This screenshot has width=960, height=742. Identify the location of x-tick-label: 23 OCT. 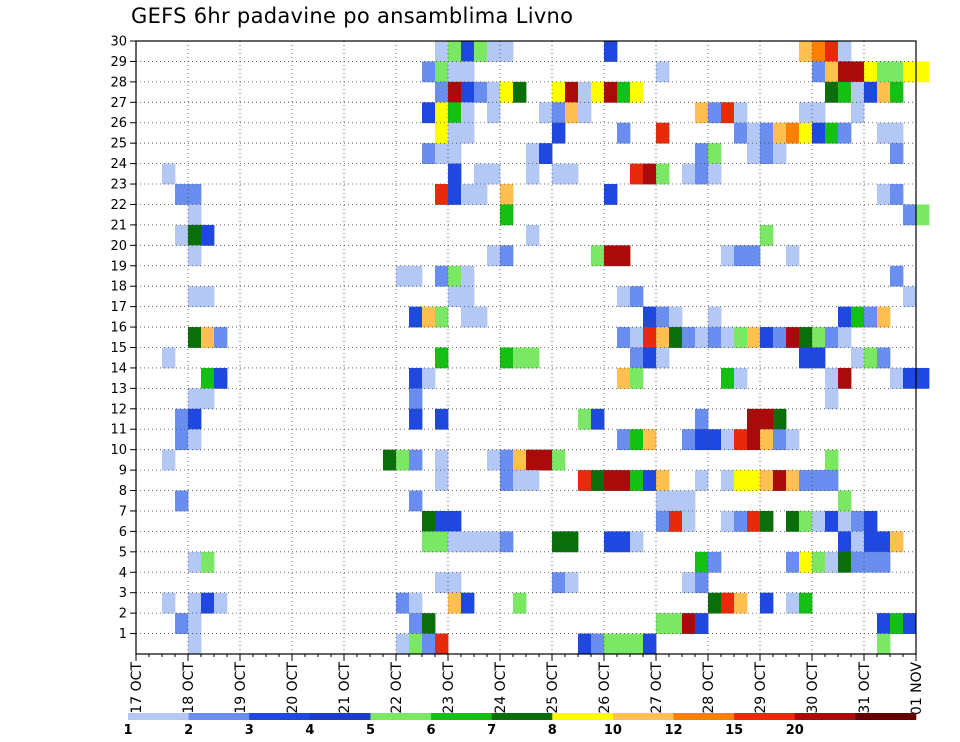
(449, 688).